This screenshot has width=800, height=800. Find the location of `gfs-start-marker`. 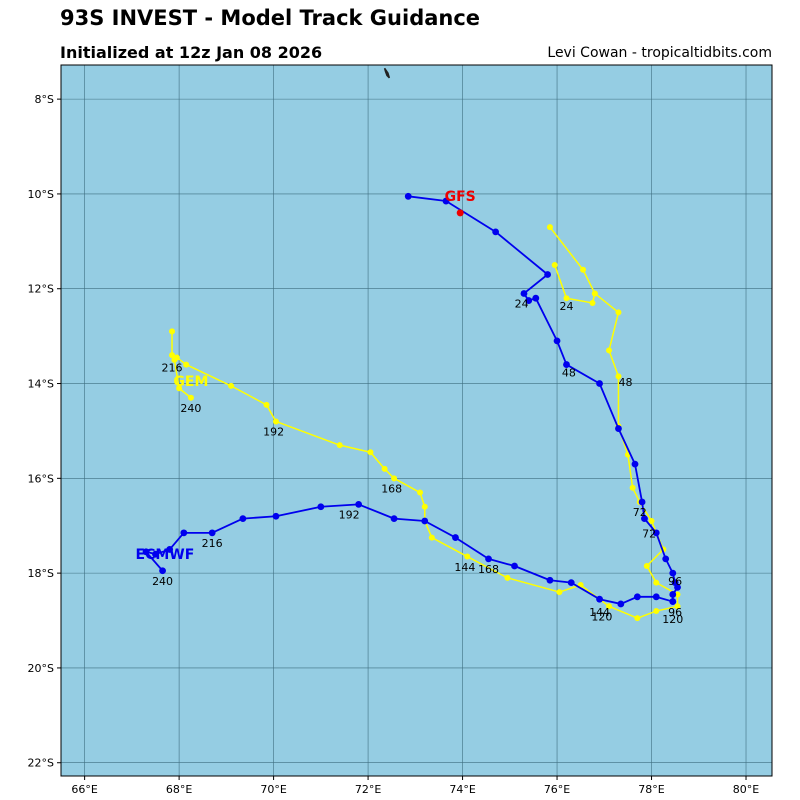

gfs-start-marker is located at coordinates (460, 213).